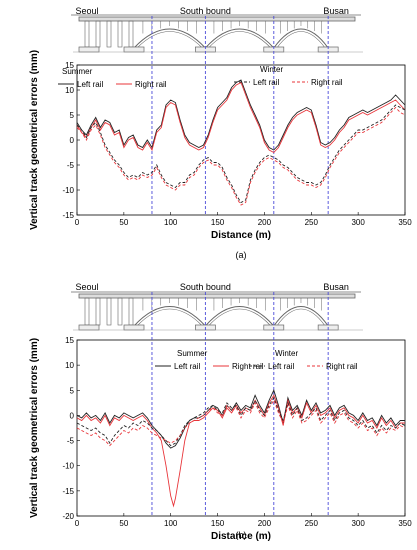 The image size is (417, 550). Describe the element at coordinates (241, 255) in the screenshot. I see `figure-caption: (a)` at that location.